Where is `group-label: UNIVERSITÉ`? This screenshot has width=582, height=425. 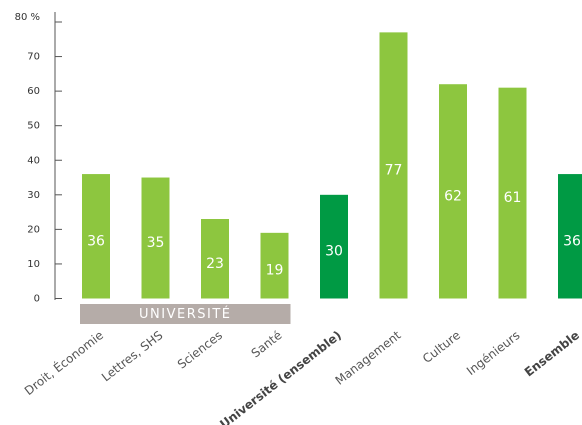 group-label: UNIVERSITÉ is located at coordinates (185, 314).